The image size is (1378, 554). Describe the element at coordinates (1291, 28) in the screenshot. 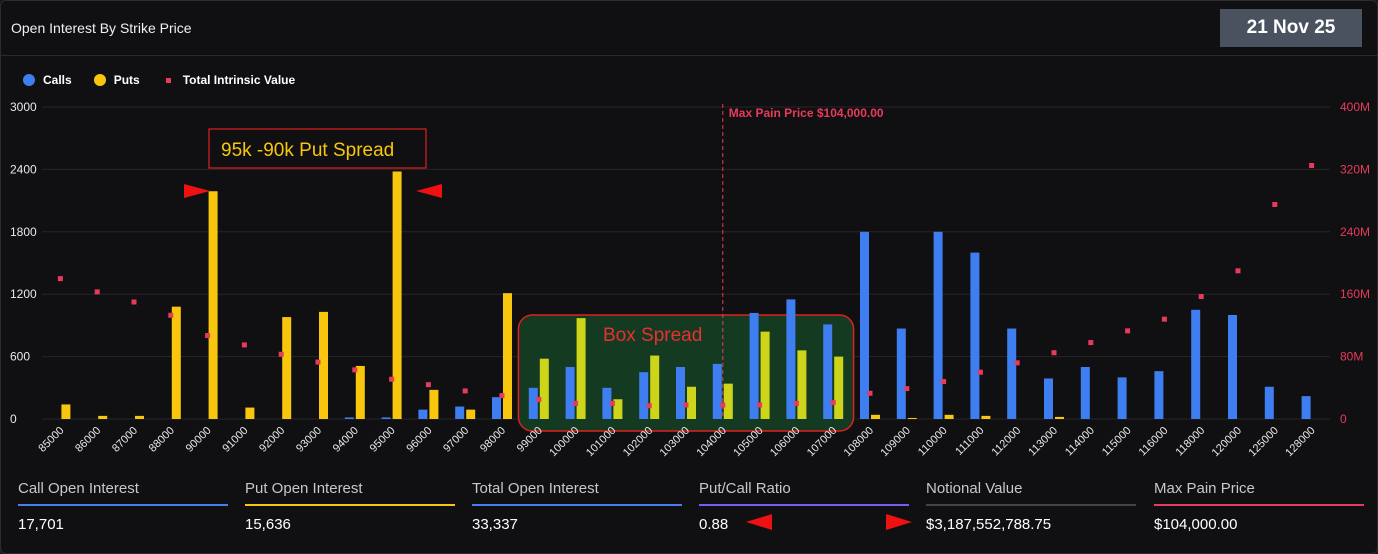

I see `expiry-date-badge: 21 Nov 25` at that location.